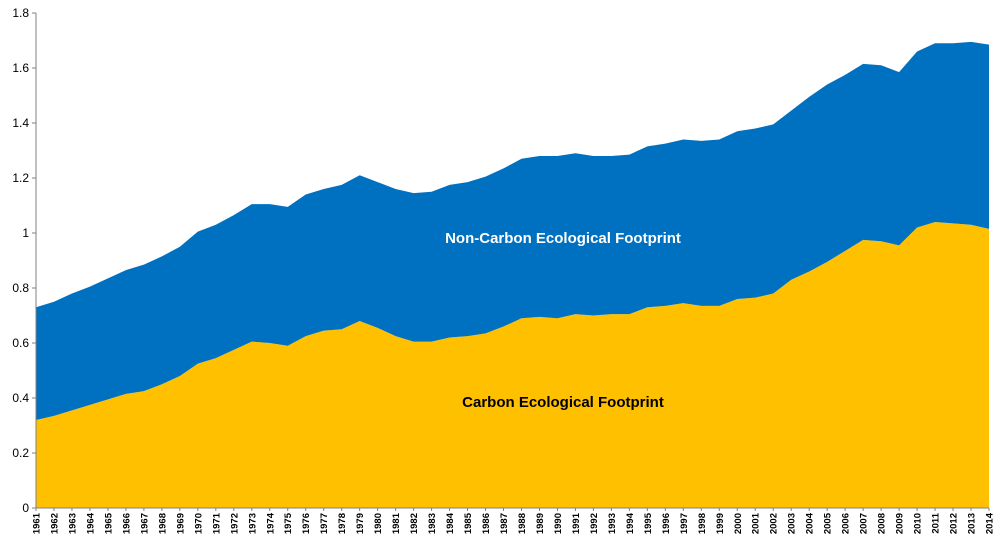 The height and width of the screenshot is (541, 1002). I want to click on x-tick-label: 1964, so click(90, 523).